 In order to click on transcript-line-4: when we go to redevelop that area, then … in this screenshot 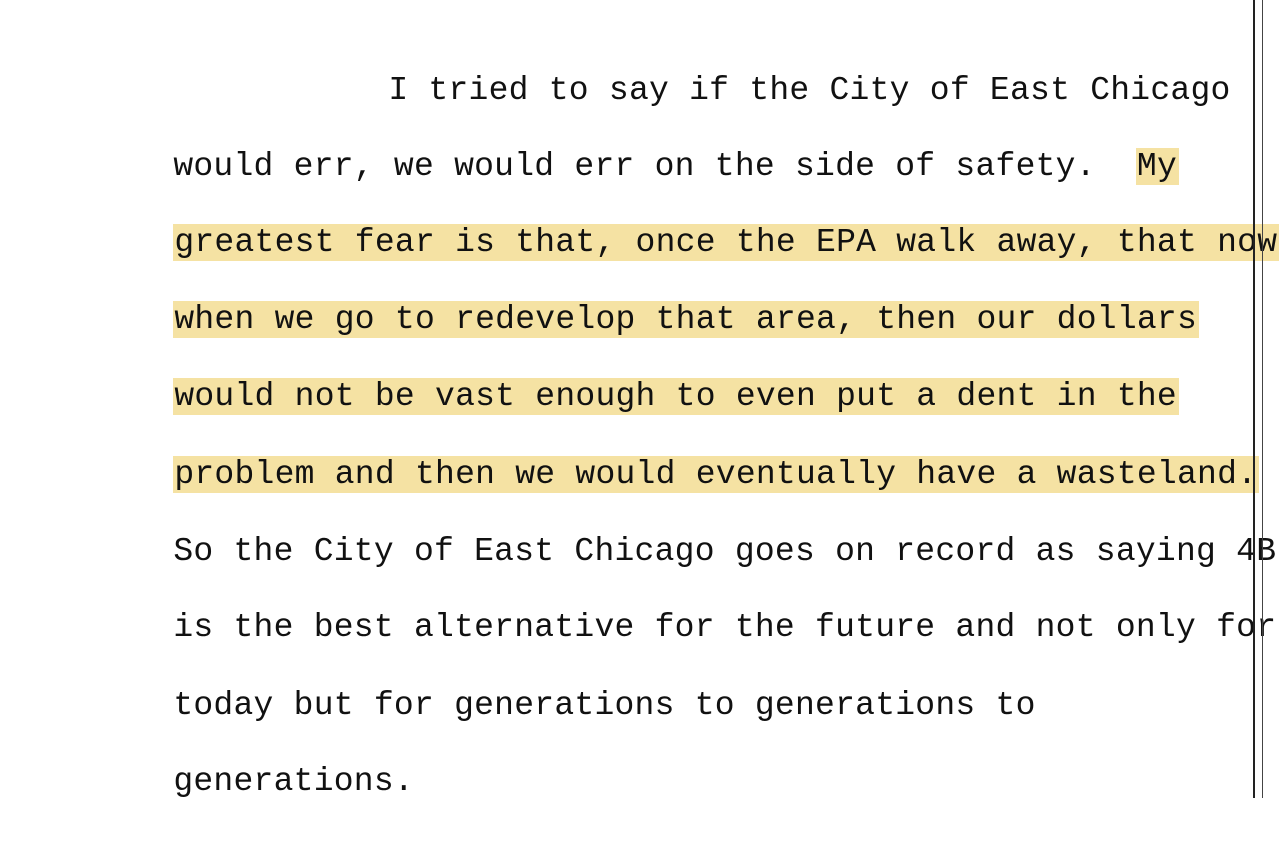, I will do `click(626, 297)`.